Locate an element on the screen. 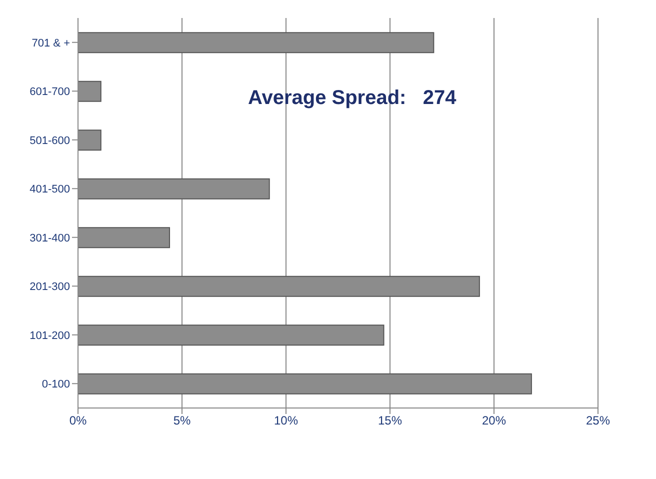 This screenshot has height=479, width=656. x-tick-label: 10% is located at coordinates (286, 421).